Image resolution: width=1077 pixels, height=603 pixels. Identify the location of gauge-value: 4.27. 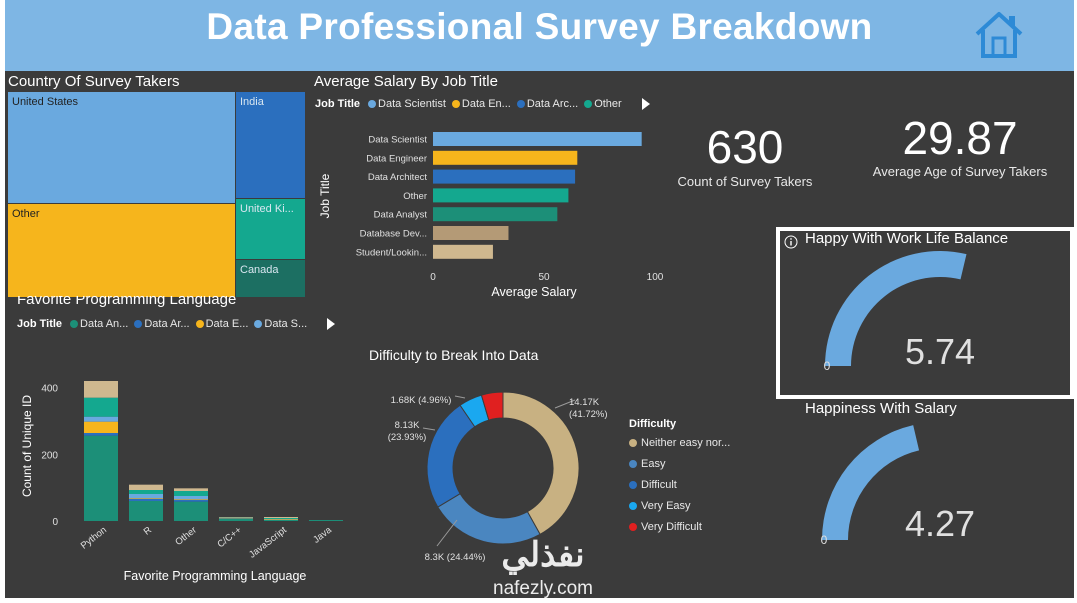
(940, 523).